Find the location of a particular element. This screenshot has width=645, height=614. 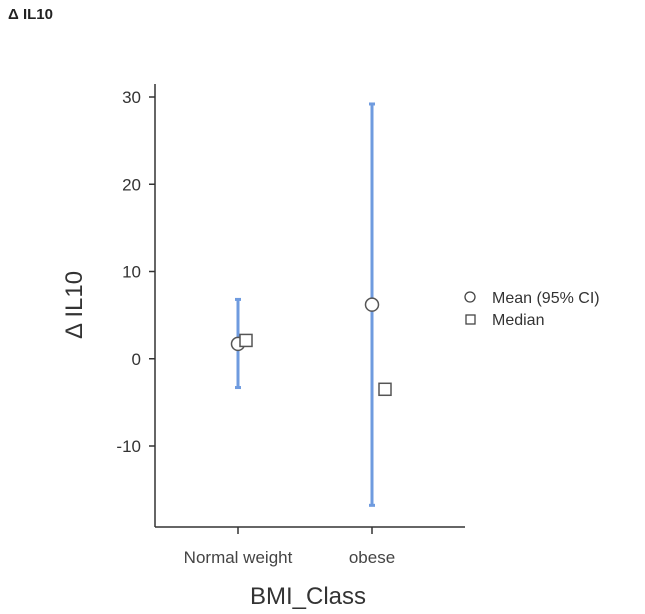

x-tick-label: obese is located at coordinates (372, 557).